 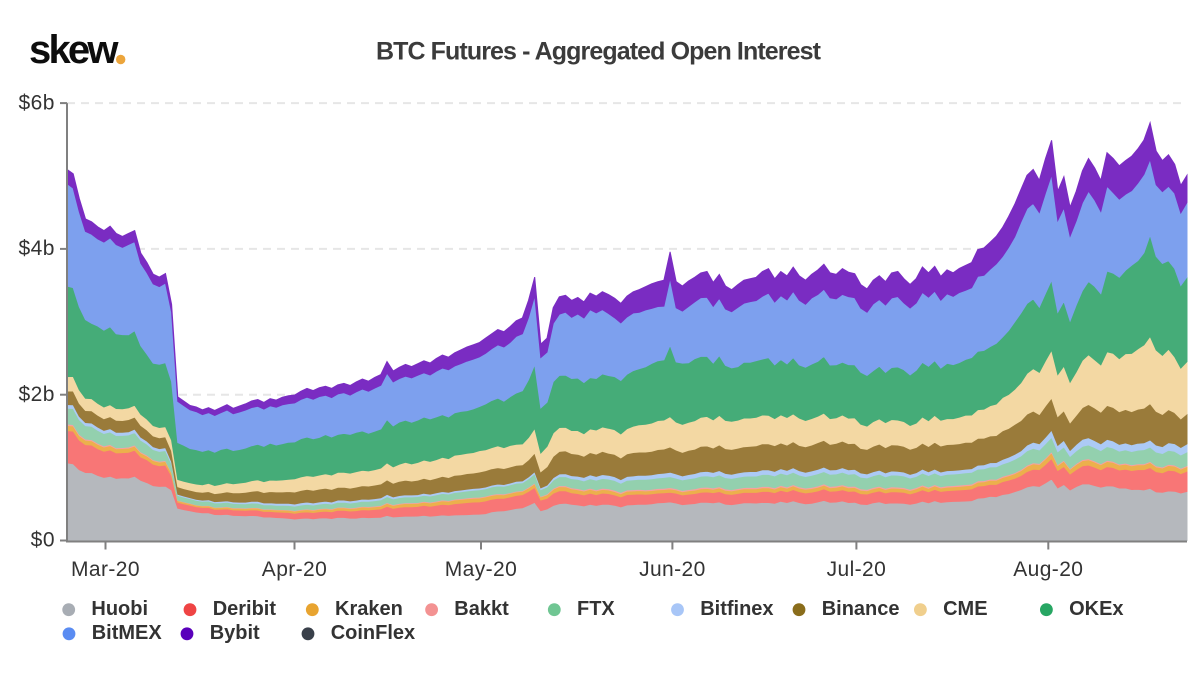 What do you see at coordinates (36, 394) in the screenshot?
I see `svg-text: $2b` at bounding box center [36, 394].